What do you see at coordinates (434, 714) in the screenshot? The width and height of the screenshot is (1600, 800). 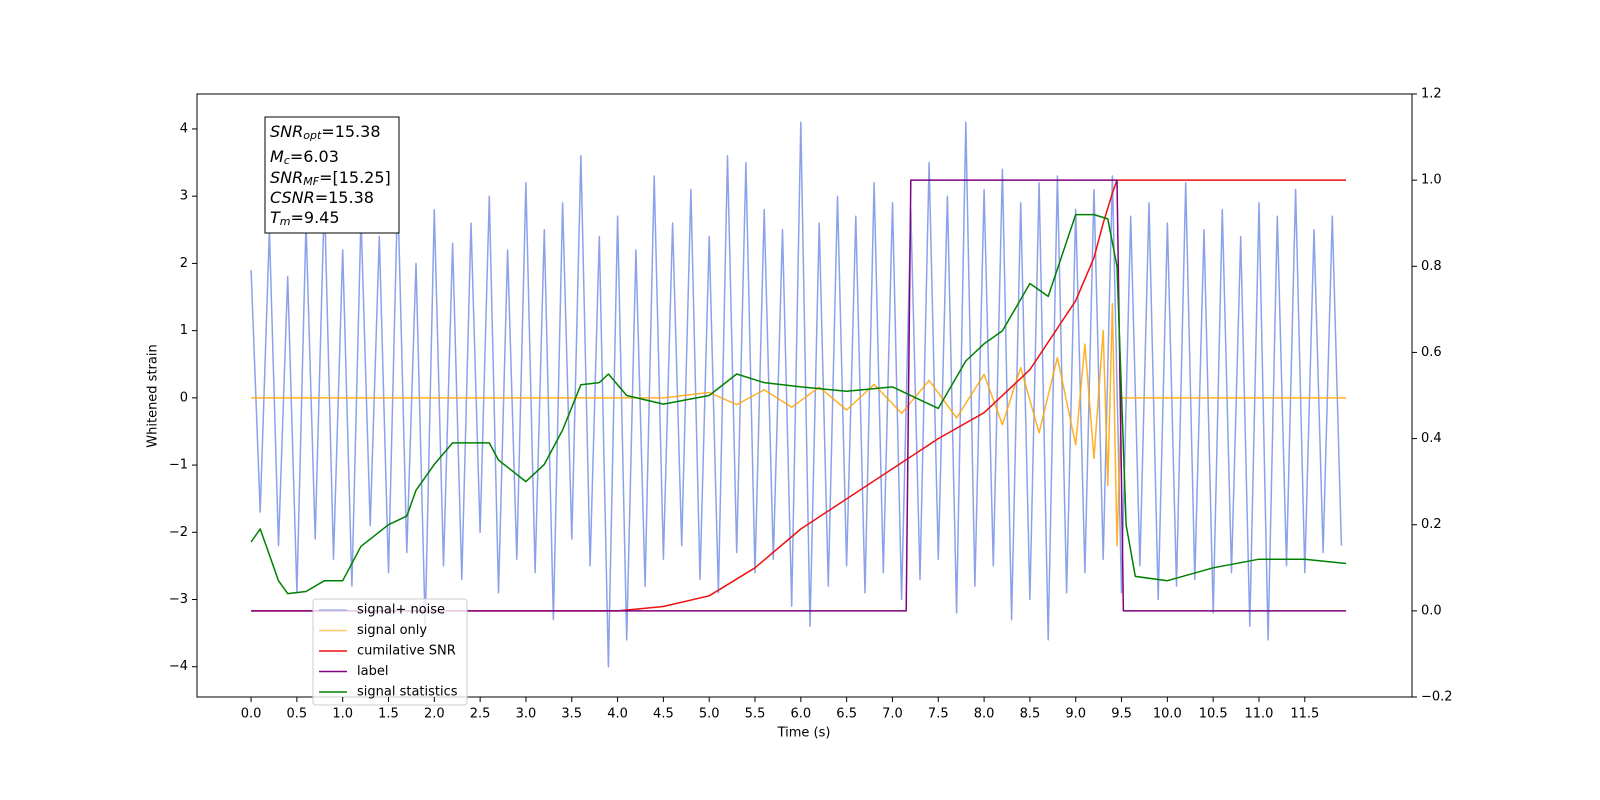 I see `x-tick-label: 2.0` at bounding box center [434, 714].